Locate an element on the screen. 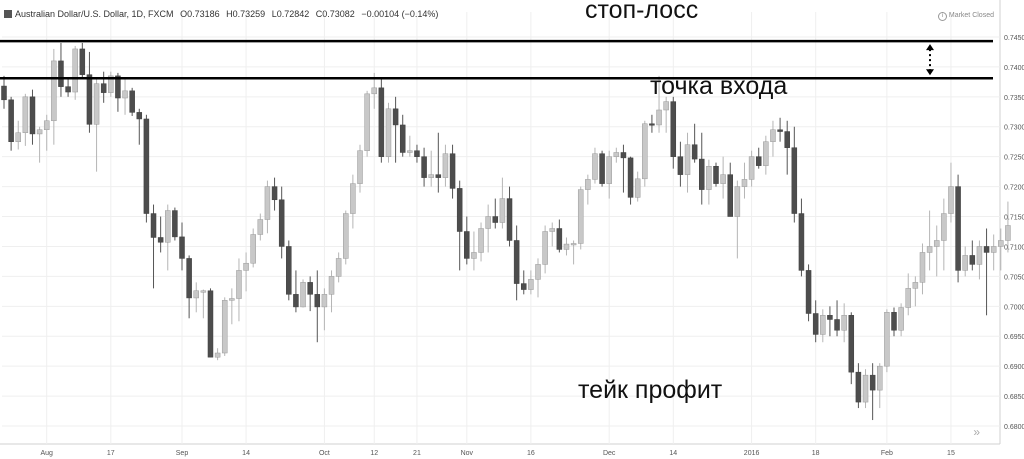 This screenshot has width=1024, height=459. take-profit-label: тейк профит is located at coordinates (650, 390).